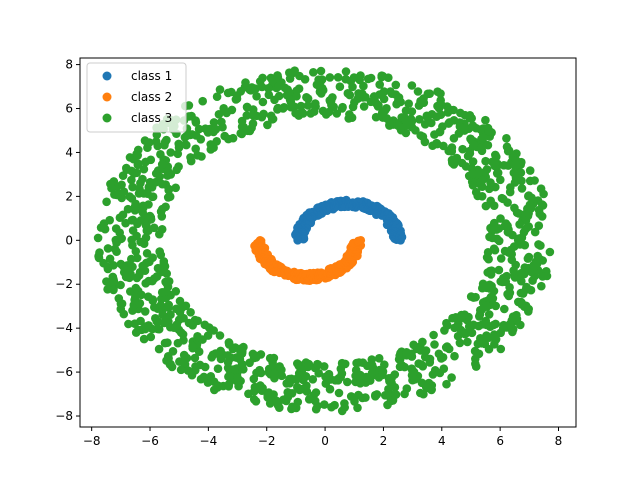 The width and height of the screenshot is (640, 480). What do you see at coordinates (325, 441) in the screenshot?
I see `x-tick-label: 0` at bounding box center [325, 441].